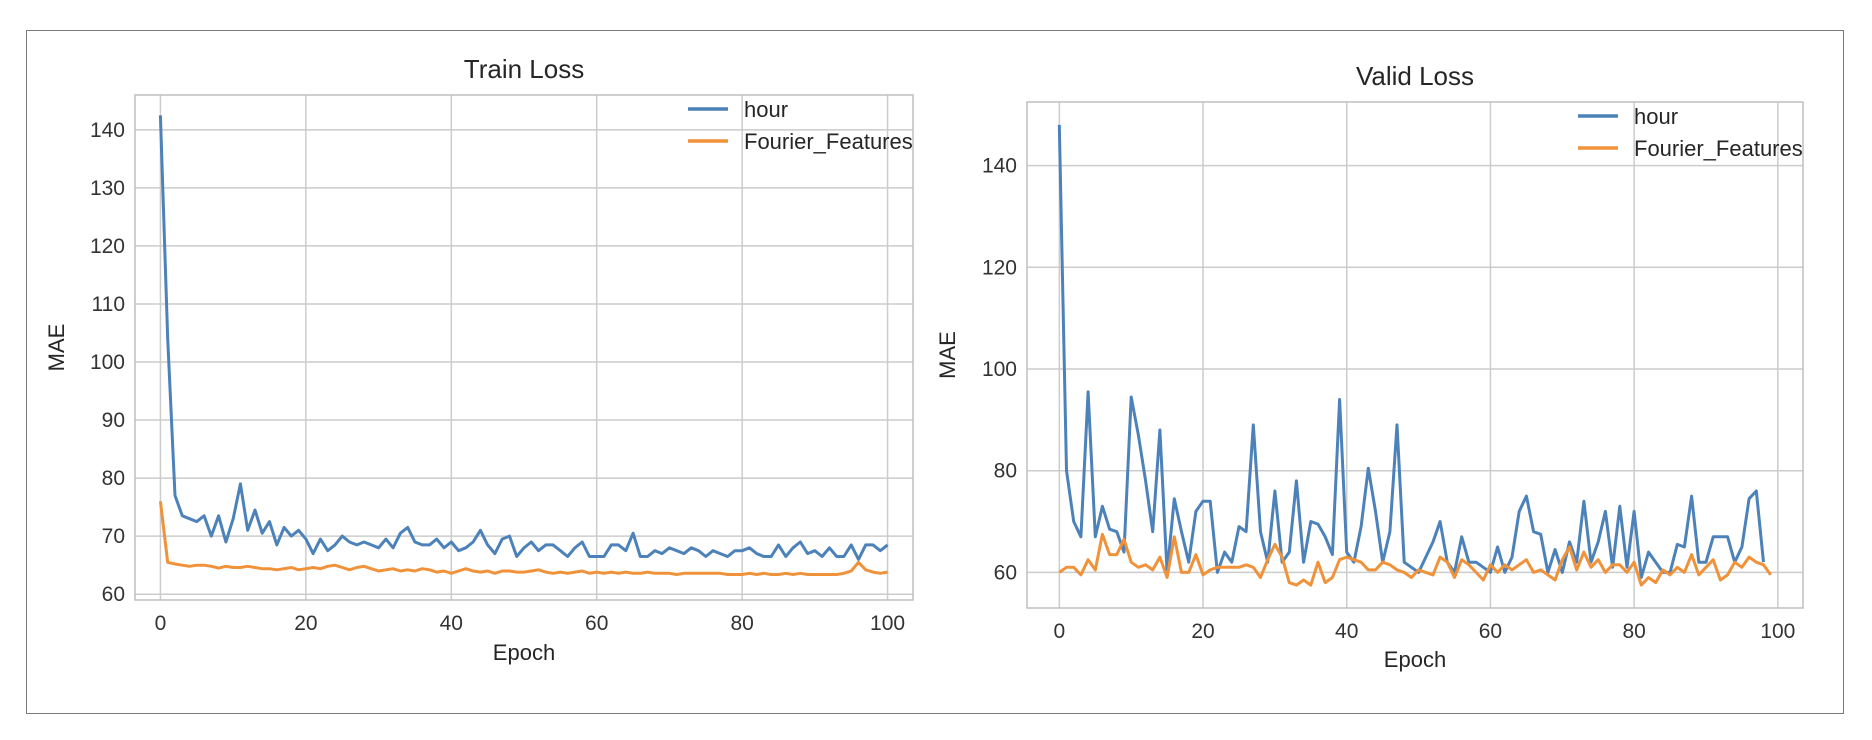 This screenshot has width=1872, height=740. I want to click on chart-title: Valid Loss, so click(1415, 76).